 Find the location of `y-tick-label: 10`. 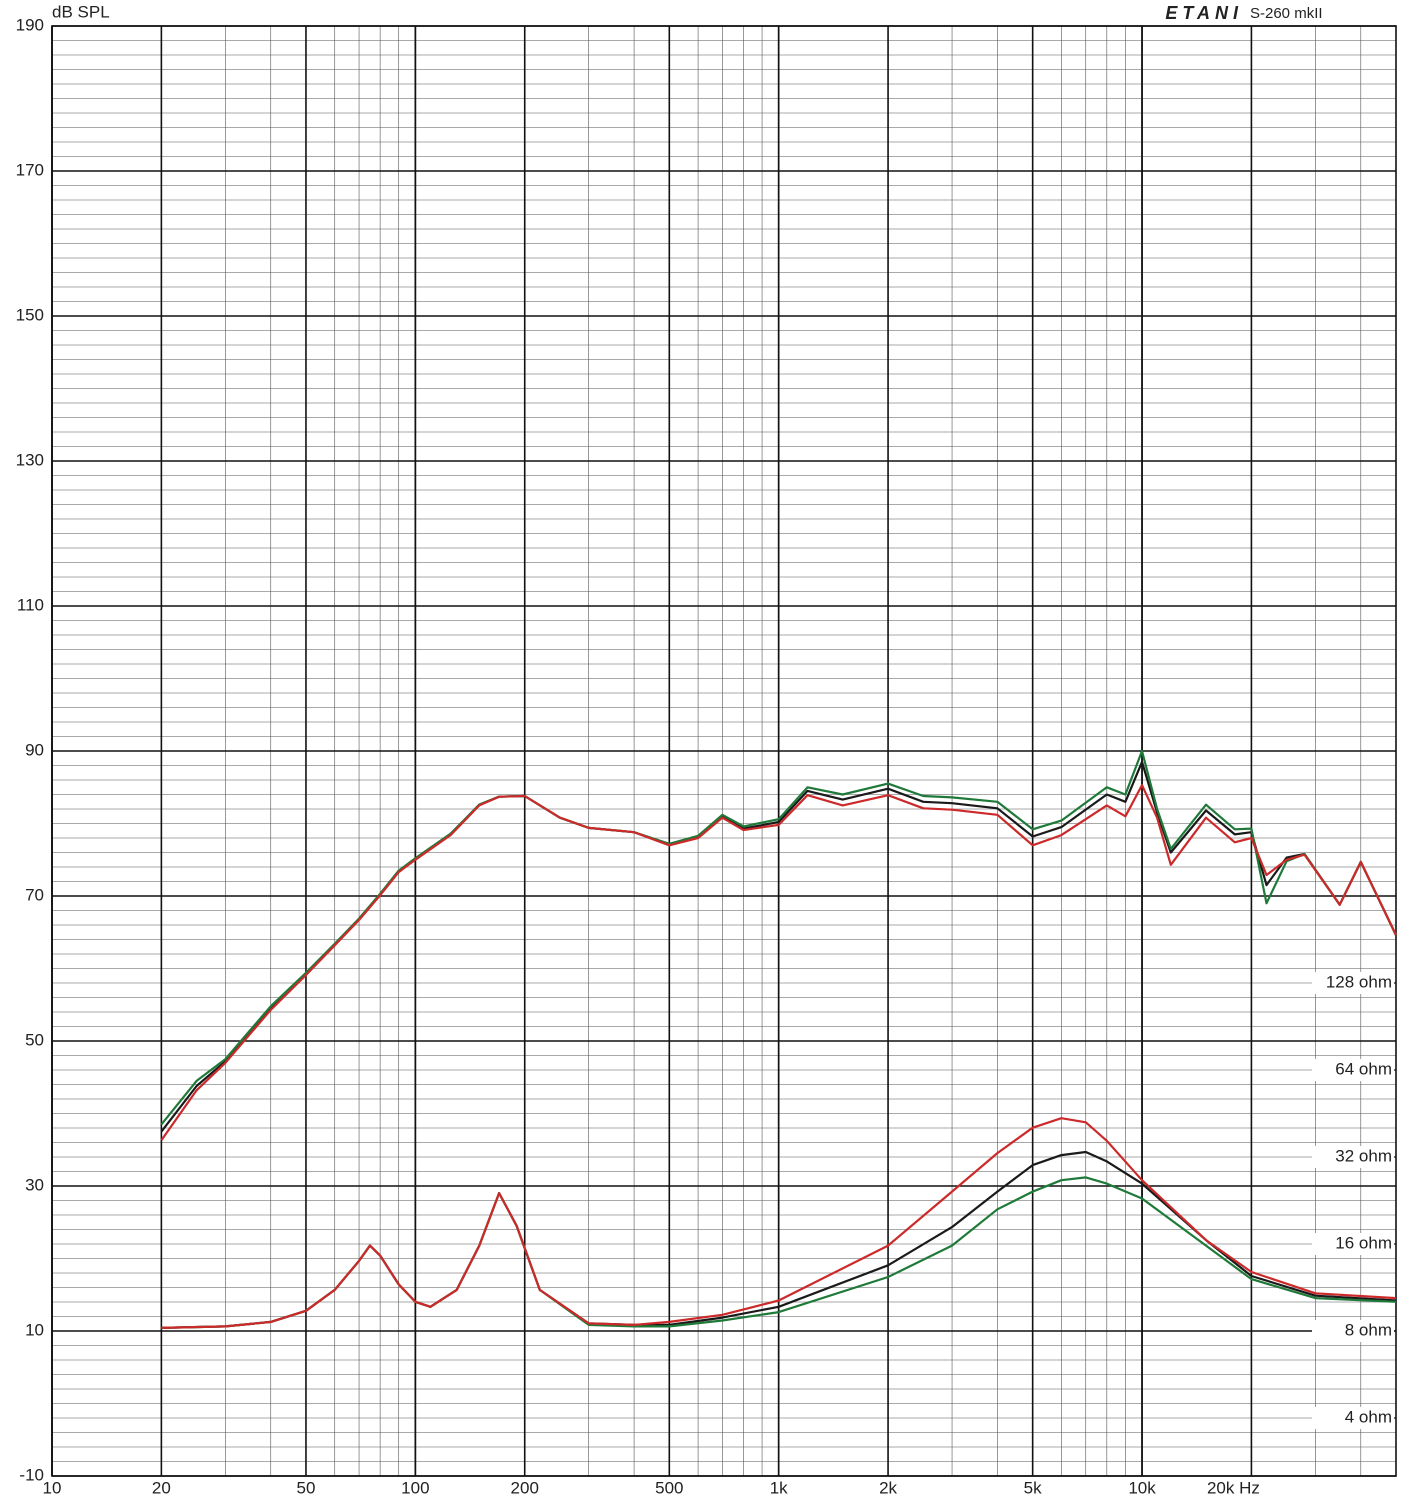

y-tick-label: 10 is located at coordinates (34, 1329).